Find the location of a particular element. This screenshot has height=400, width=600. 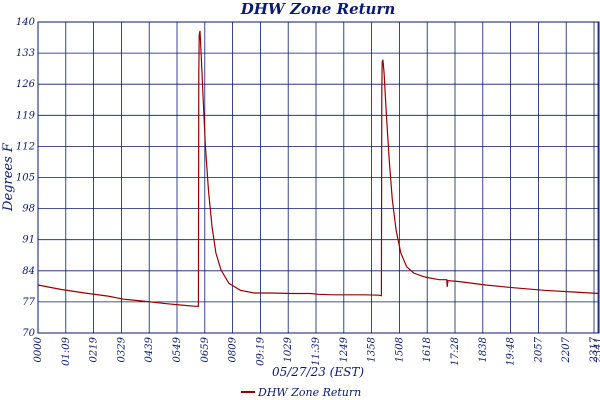

y-tick-label: 112 is located at coordinates (25, 146).